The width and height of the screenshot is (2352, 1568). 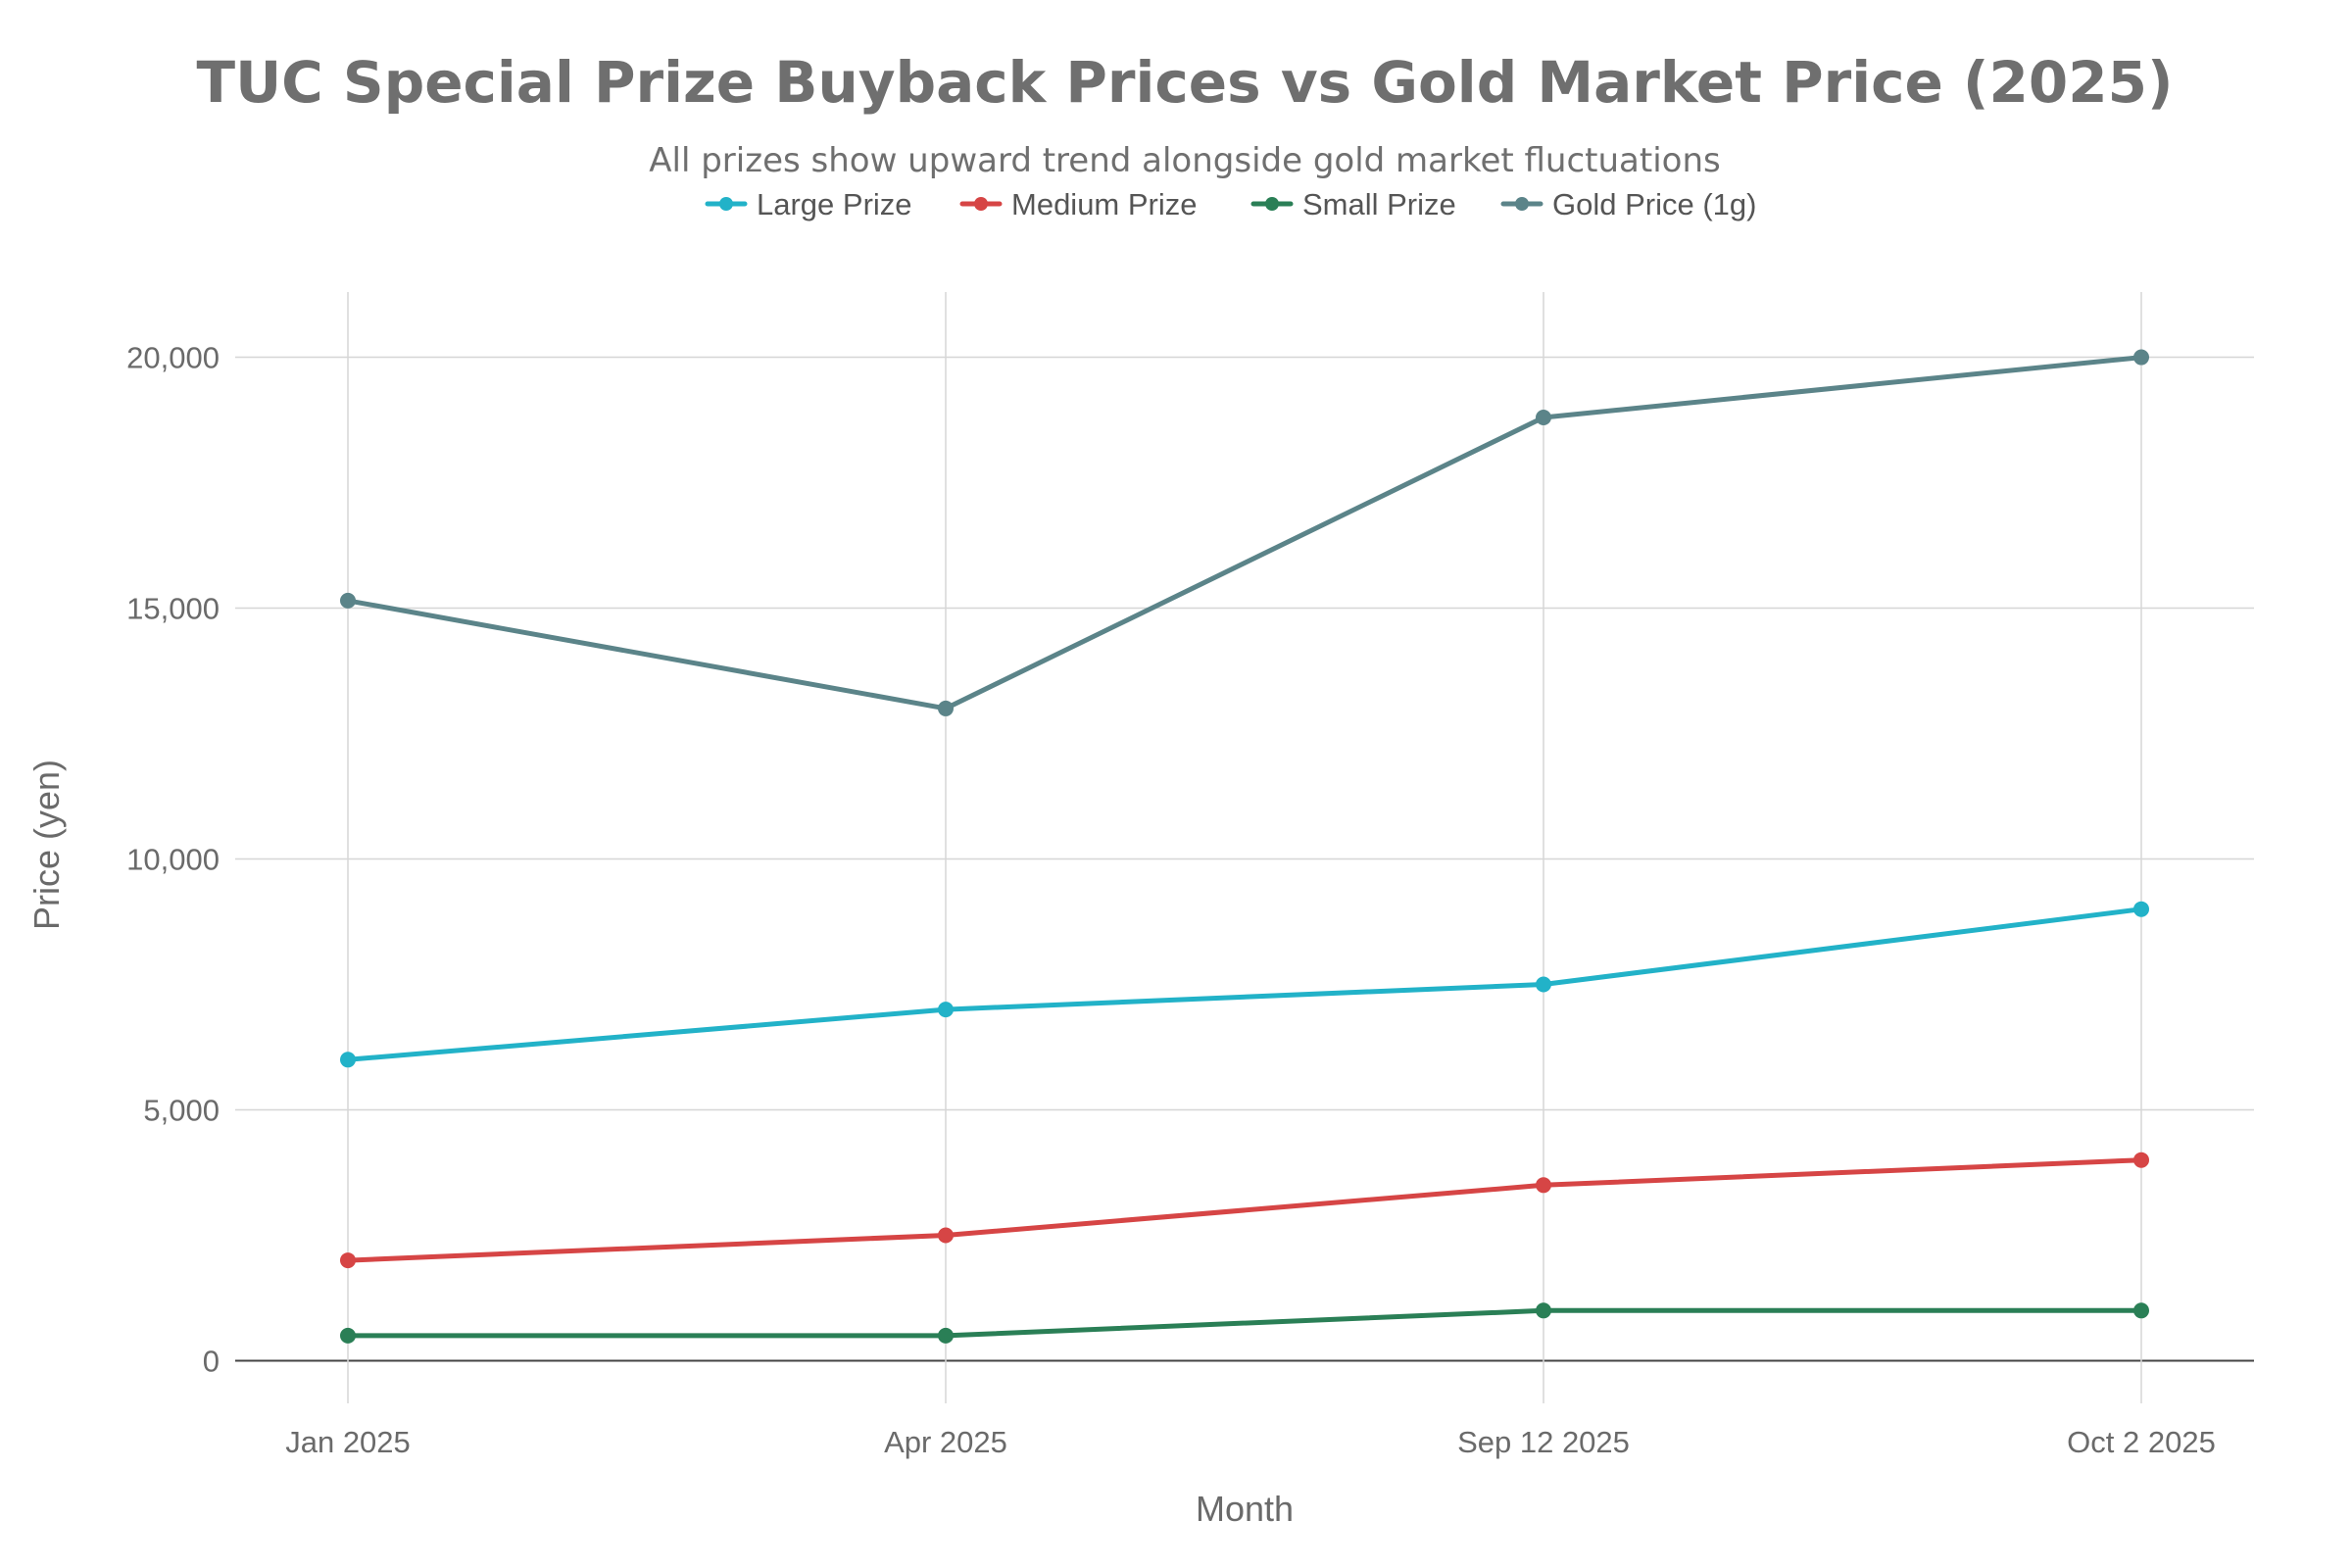 I want to click on legend-item-medium-prize: Medium Prize, so click(x=1078, y=204).